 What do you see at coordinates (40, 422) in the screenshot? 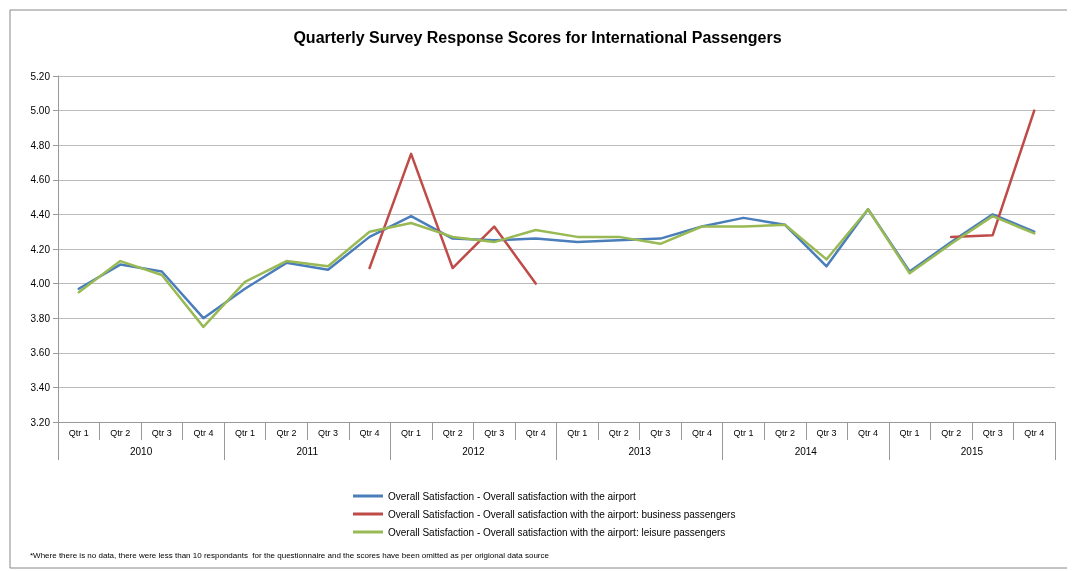
I see `y-tick-label: 3.20` at bounding box center [40, 422].